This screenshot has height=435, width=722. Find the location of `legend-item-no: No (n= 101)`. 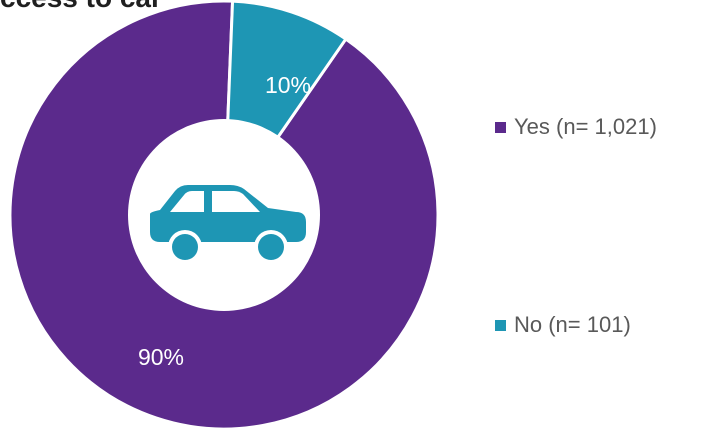

legend-item-no: No (n= 101) is located at coordinates (563, 325).